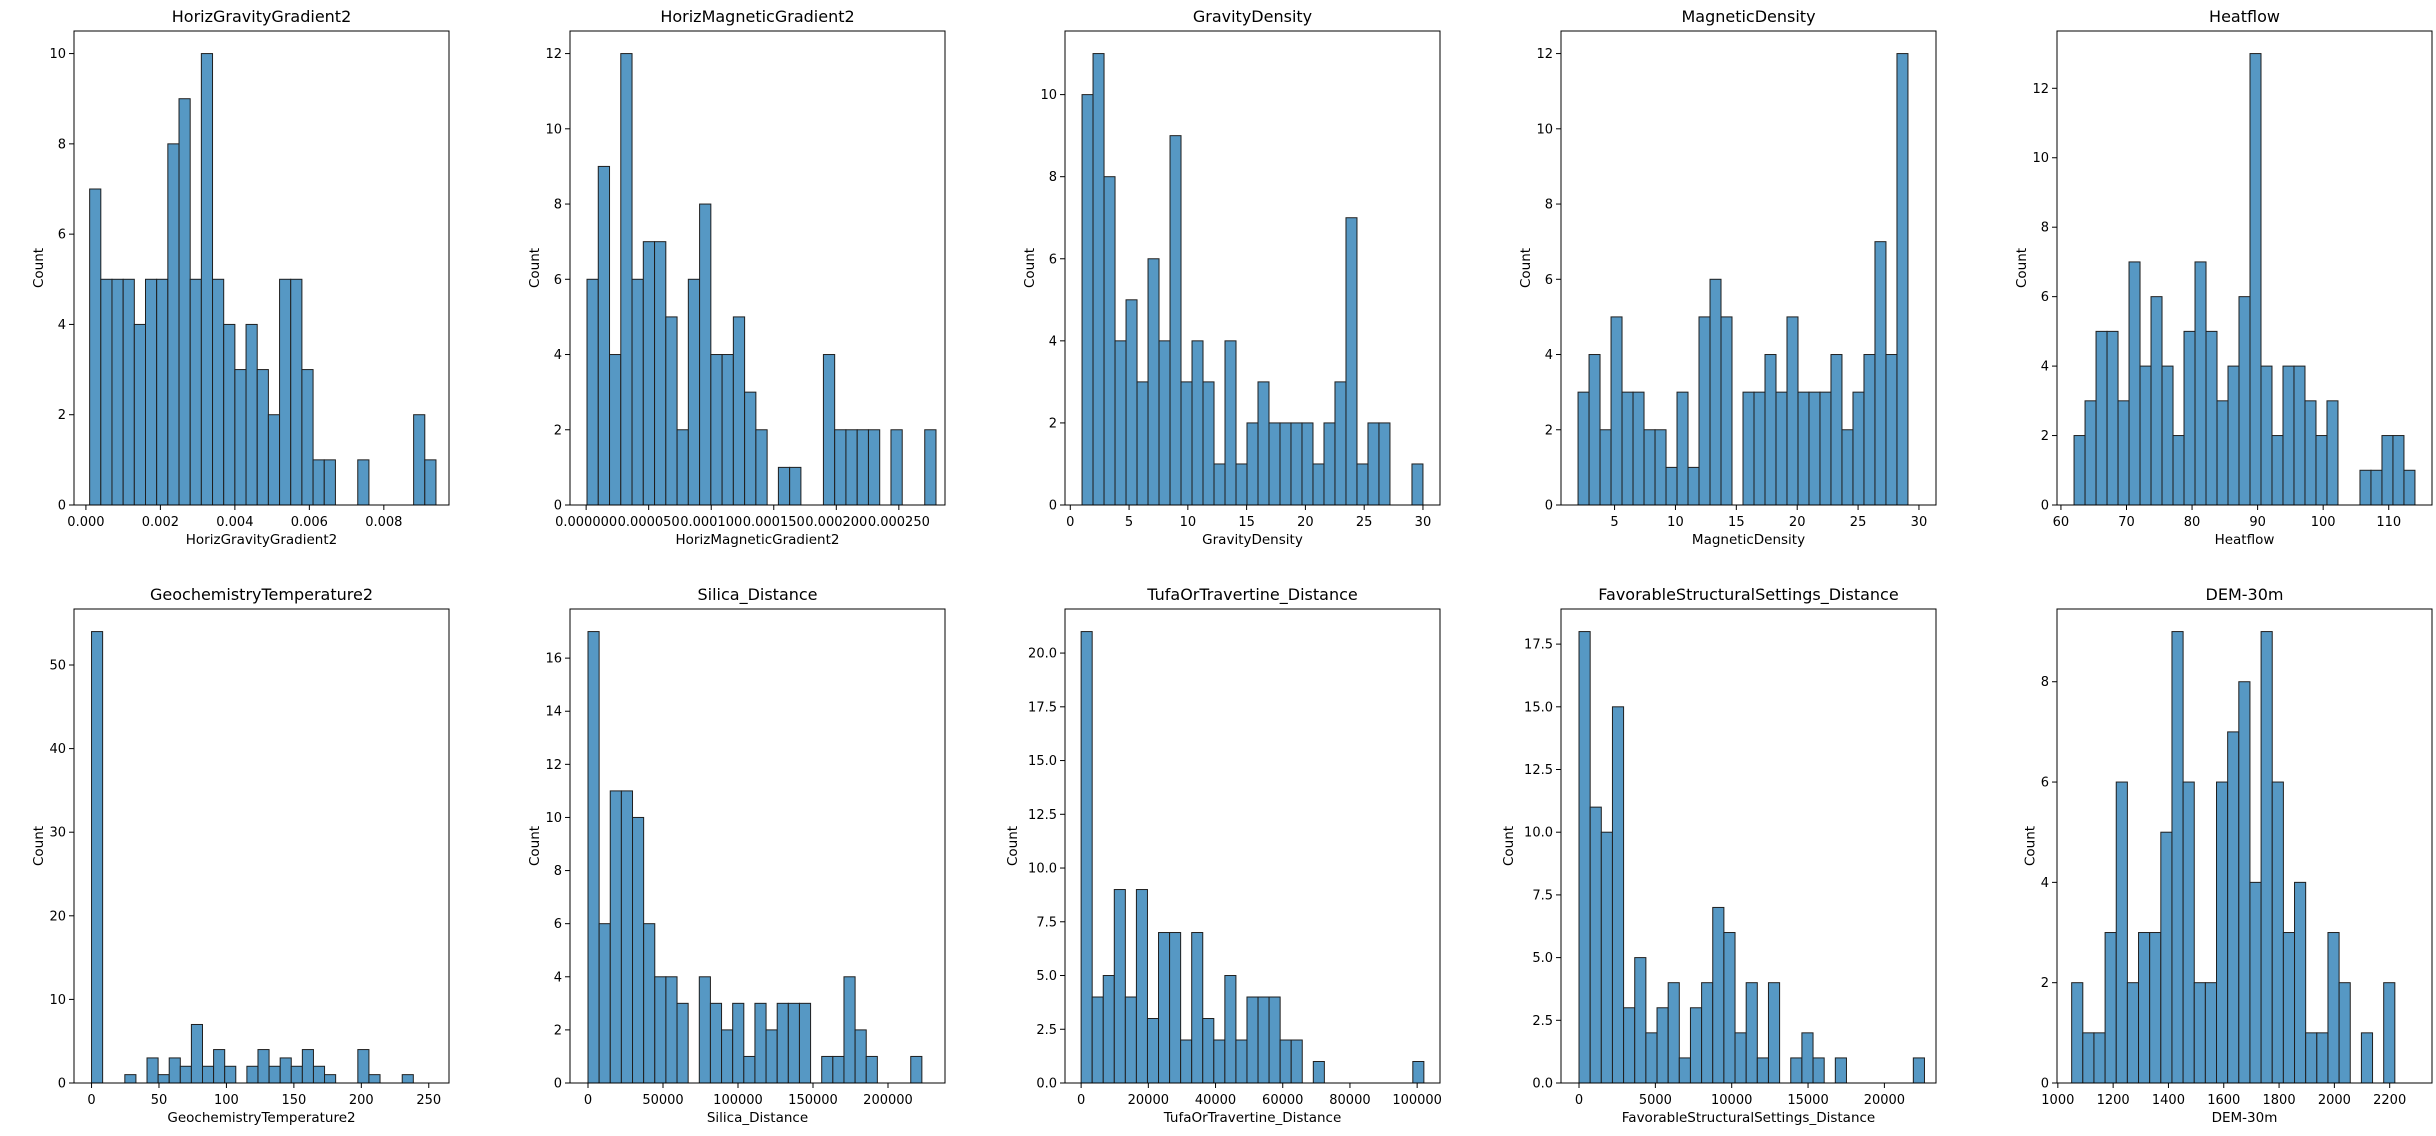  What do you see at coordinates (1736, 522) in the screenshot?
I see `x-tick-label: 15` at bounding box center [1736, 522].